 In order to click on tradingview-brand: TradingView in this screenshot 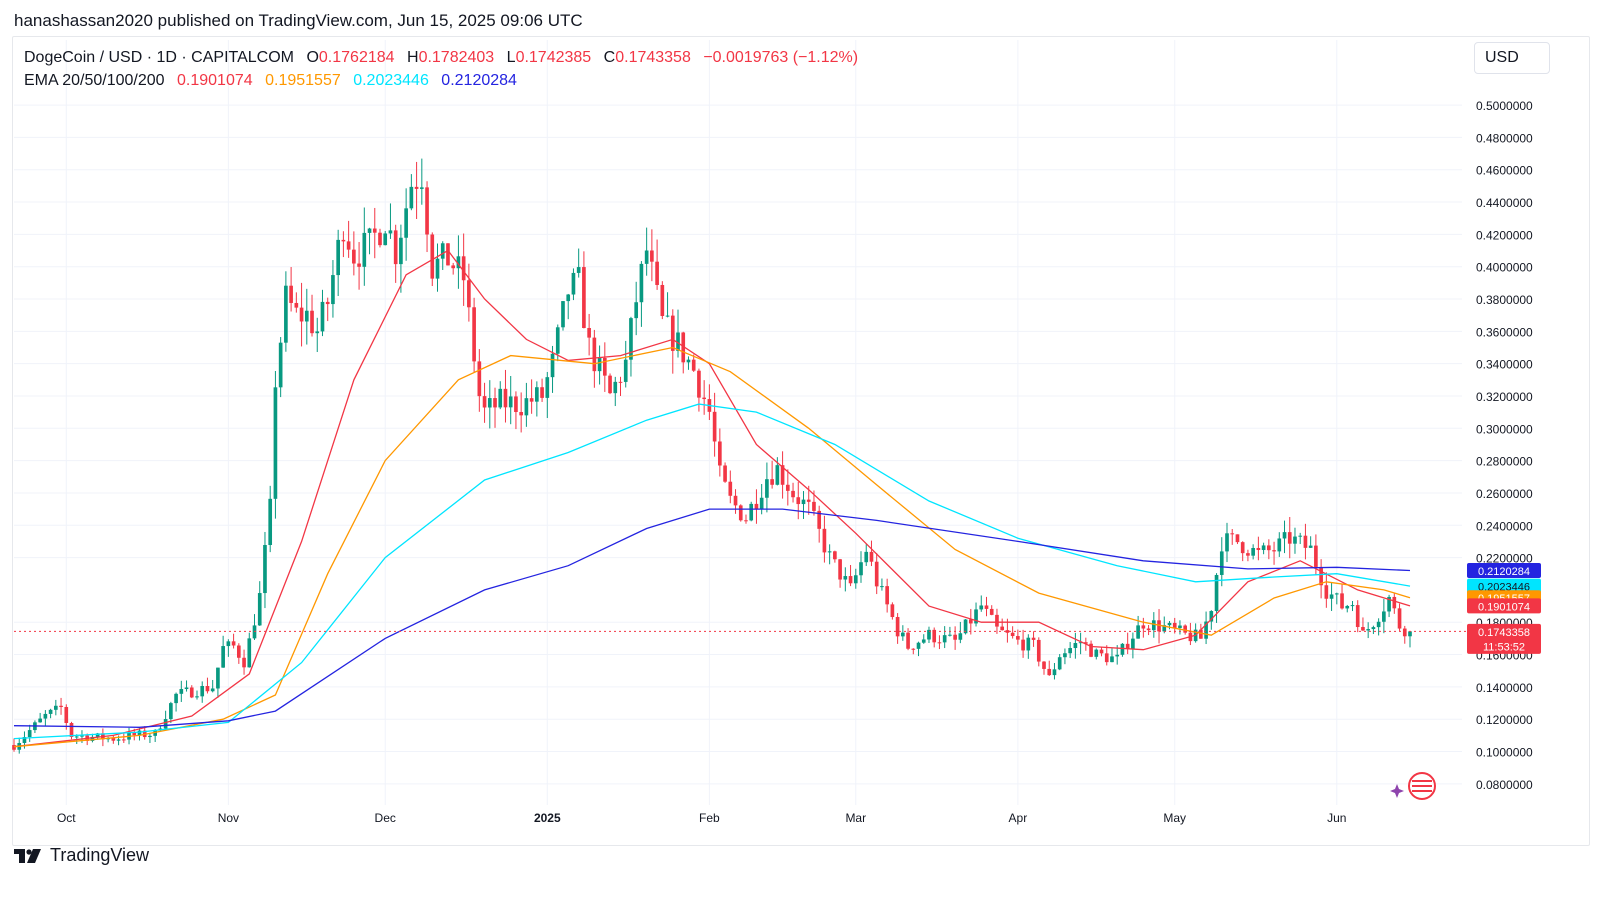, I will do `click(81, 855)`.